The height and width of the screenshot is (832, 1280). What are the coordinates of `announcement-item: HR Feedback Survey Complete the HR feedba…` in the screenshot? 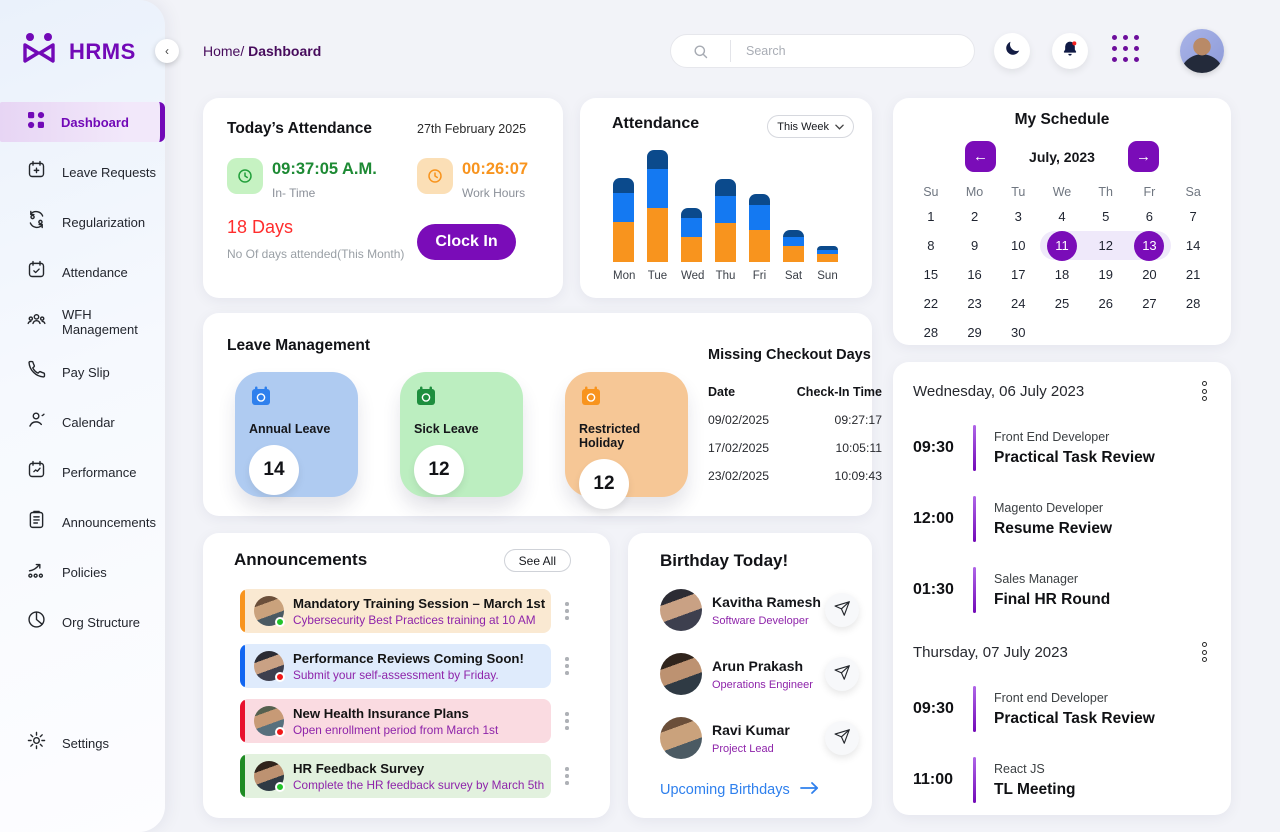 It's located at (395, 776).